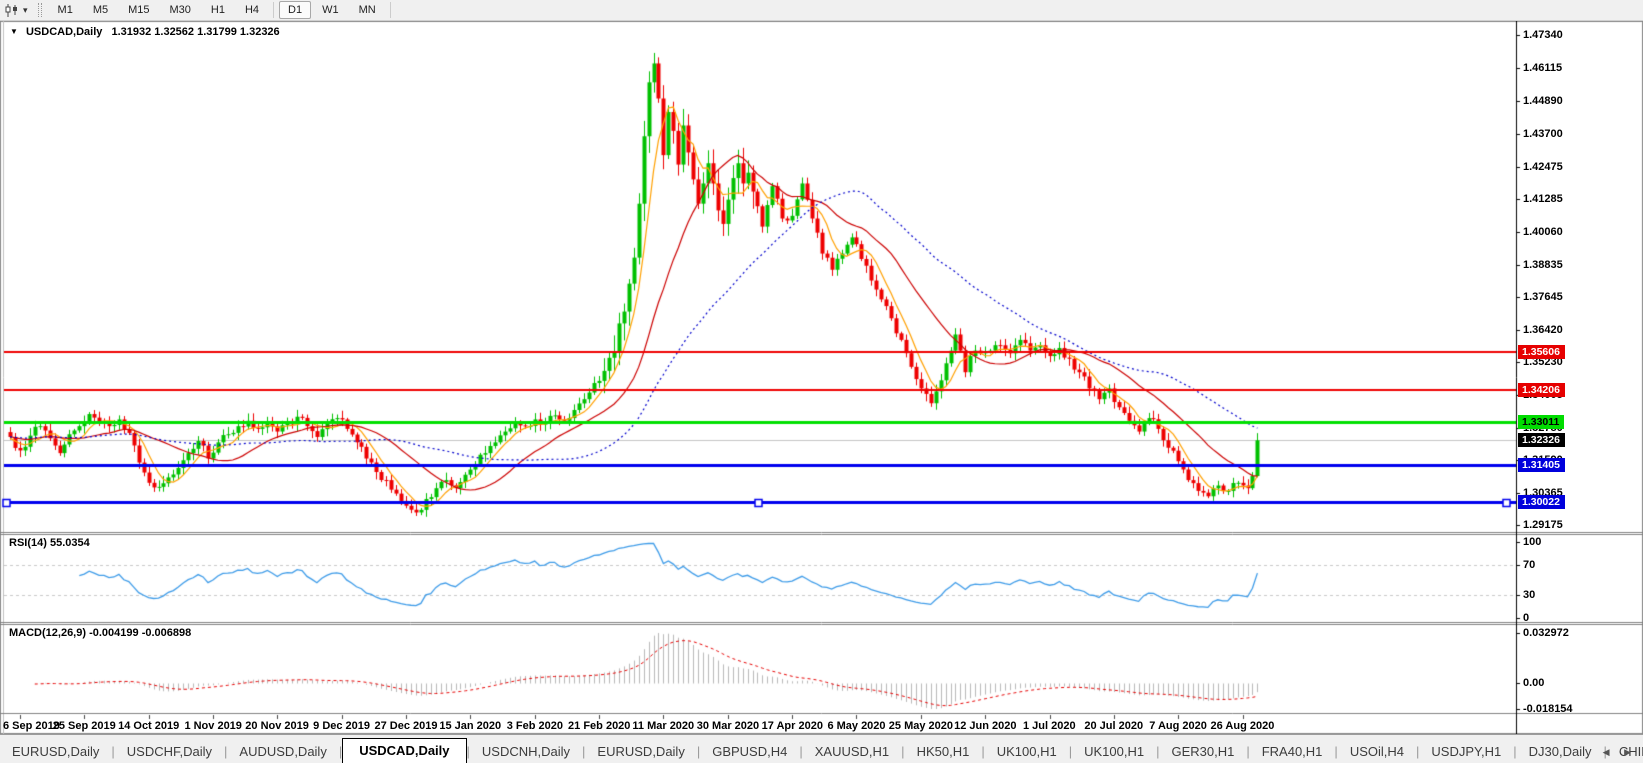 Image resolution: width=1643 pixels, height=763 pixels. What do you see at coordinates (1292, 751) in the screenshot?
I see `chart-tab-fra40-h1: FRA40,H1` at bounding box center [1292, 751].